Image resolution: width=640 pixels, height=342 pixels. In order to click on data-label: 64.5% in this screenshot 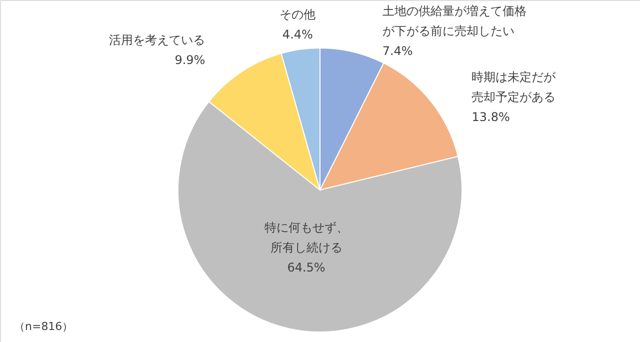, I will do `click(306, 267)`.